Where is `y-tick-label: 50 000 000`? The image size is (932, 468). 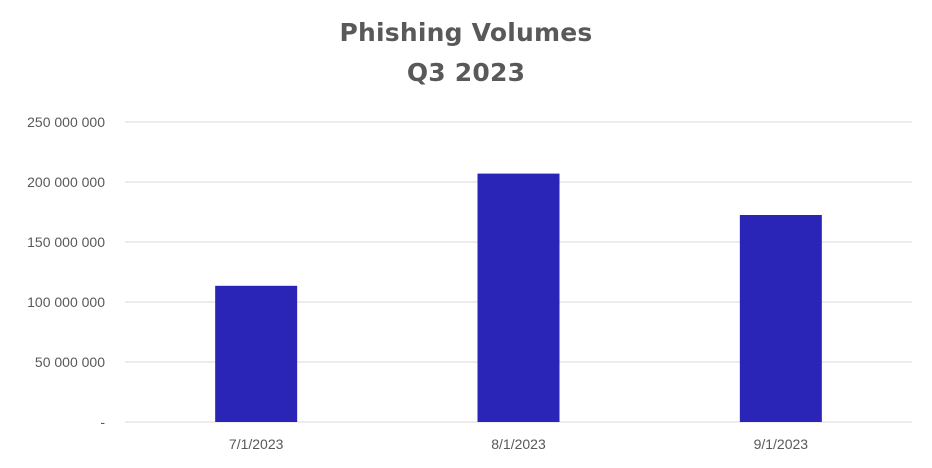
y-tick-label: 50 000 000 is located at coordinates (70, 362).